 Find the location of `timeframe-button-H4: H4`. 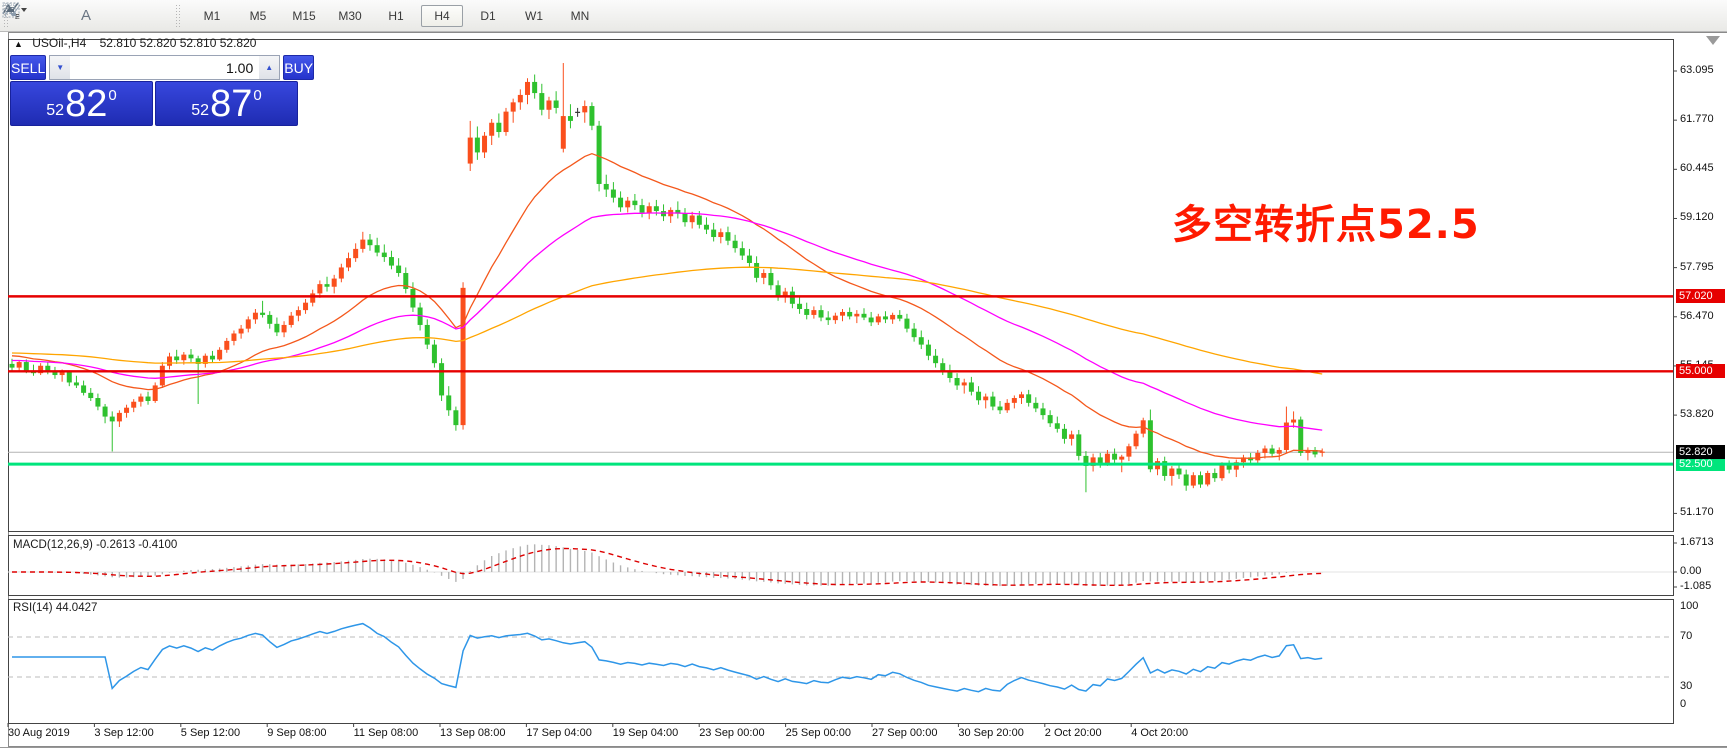

timeframe-button-H4: H4 is located at coordinates (442, 15).